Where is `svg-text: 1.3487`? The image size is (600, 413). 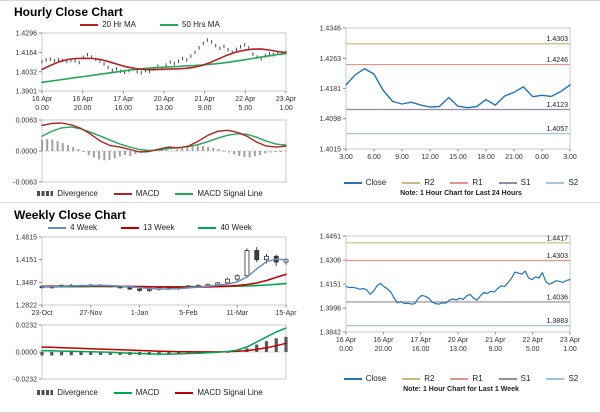 svg-text: 1.3487 is located at coordinates (27, 283).